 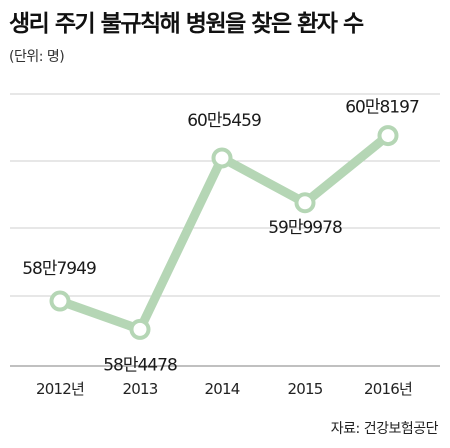 What do you see at coordinates (60, 389) in the screenshot?
I see `x-tick-label-0: 2012년` at bounding box center [60, 389].